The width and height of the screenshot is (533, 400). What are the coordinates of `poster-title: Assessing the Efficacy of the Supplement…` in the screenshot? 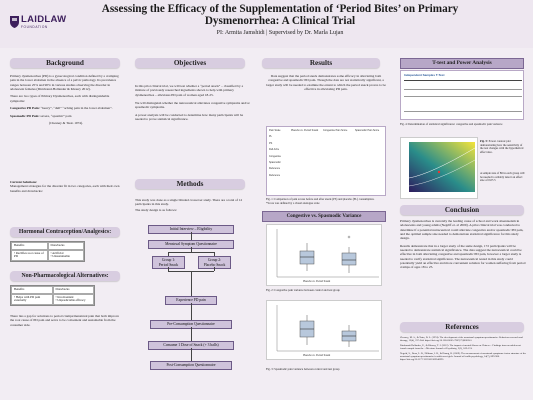 It's located at (280, 15).